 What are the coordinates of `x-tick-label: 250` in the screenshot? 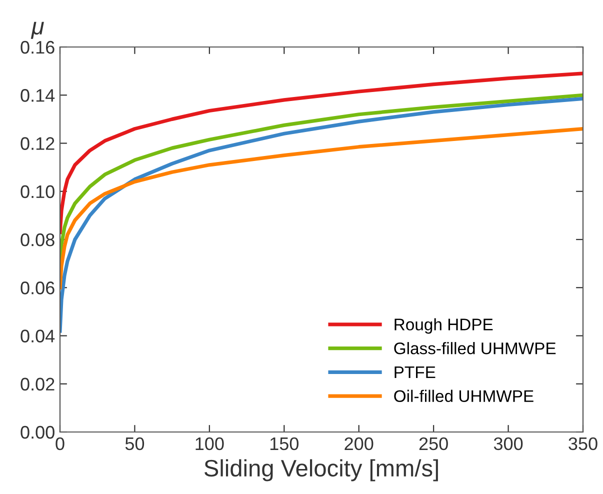 It's located at (433, 443).